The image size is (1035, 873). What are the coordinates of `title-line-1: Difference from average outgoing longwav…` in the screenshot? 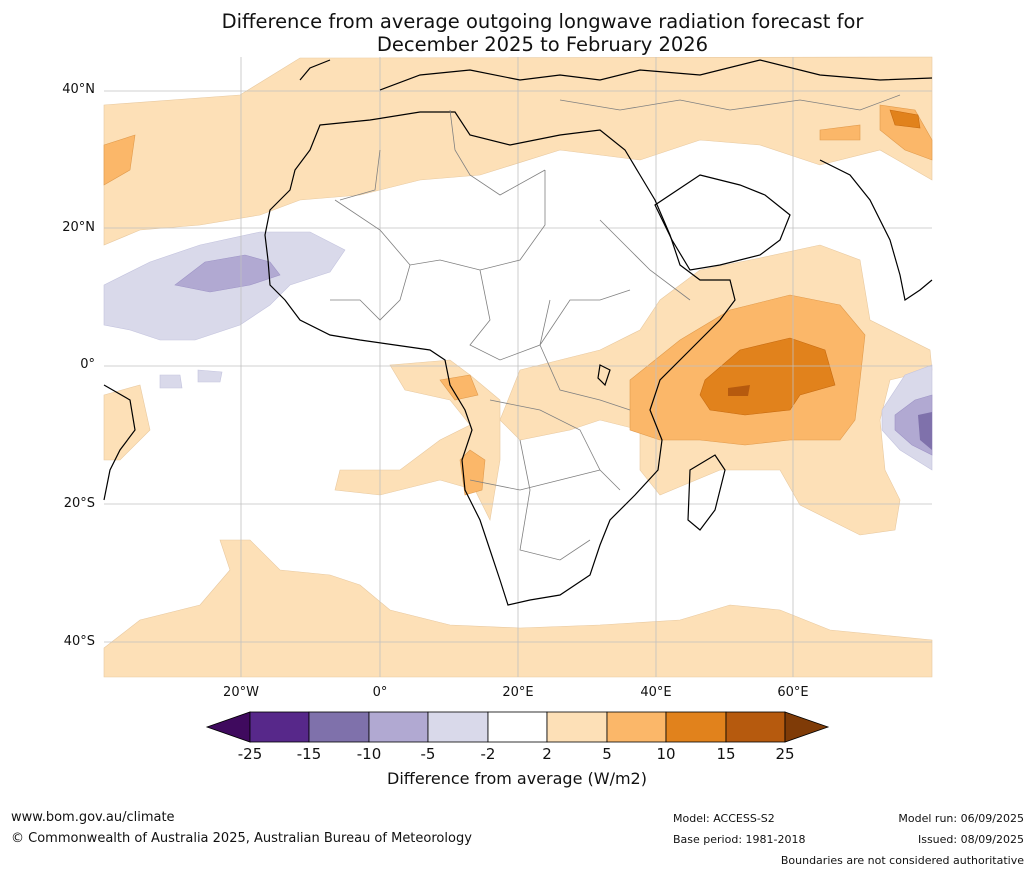 It's located at (542, 21).